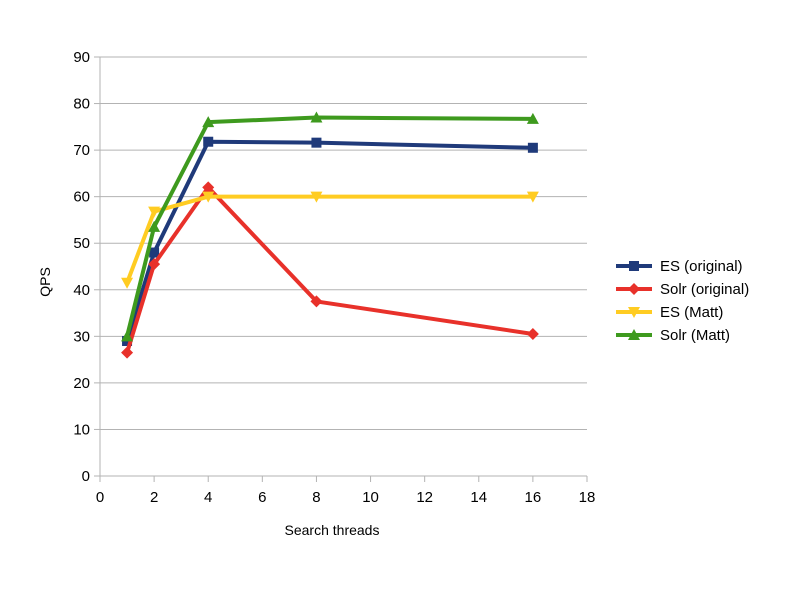  I want to click on x-tick-label: 12, so click(424, 497).